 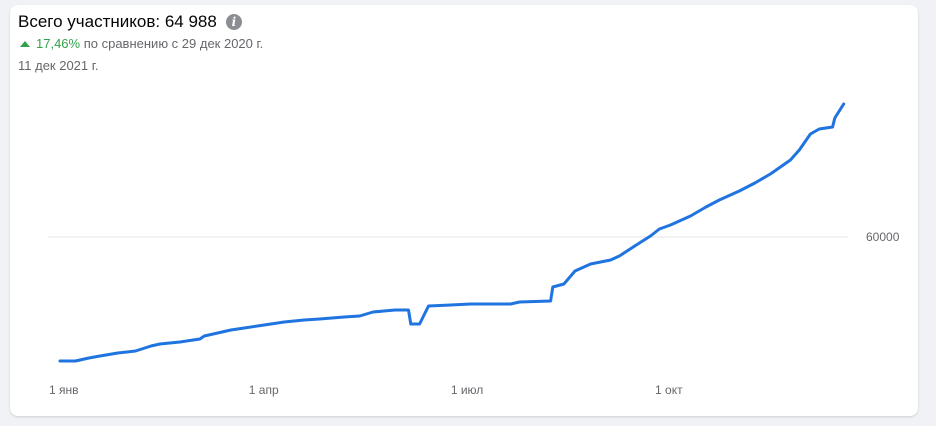 What do you see at coordinates (264, 390) in the screenshot?
I see `x-tick-label: 1 апр` at bounding box center [264, 390].